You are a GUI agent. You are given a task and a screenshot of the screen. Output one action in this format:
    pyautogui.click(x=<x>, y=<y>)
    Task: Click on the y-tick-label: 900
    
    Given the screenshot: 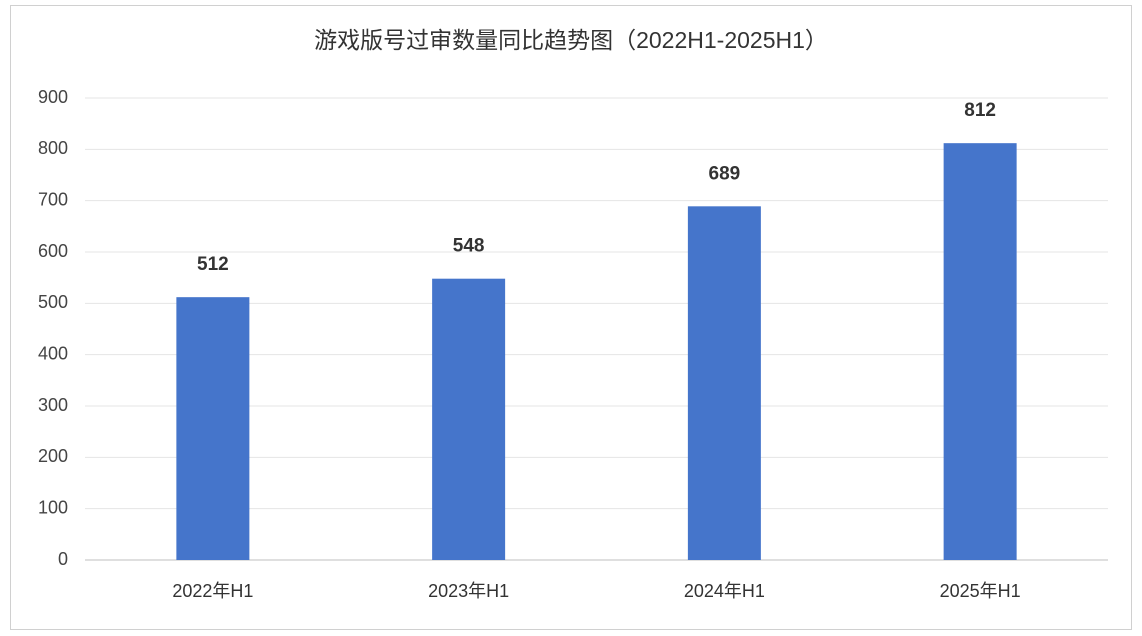 What is the action you would take?
    pyautogui.click(x=53, y=97)
    